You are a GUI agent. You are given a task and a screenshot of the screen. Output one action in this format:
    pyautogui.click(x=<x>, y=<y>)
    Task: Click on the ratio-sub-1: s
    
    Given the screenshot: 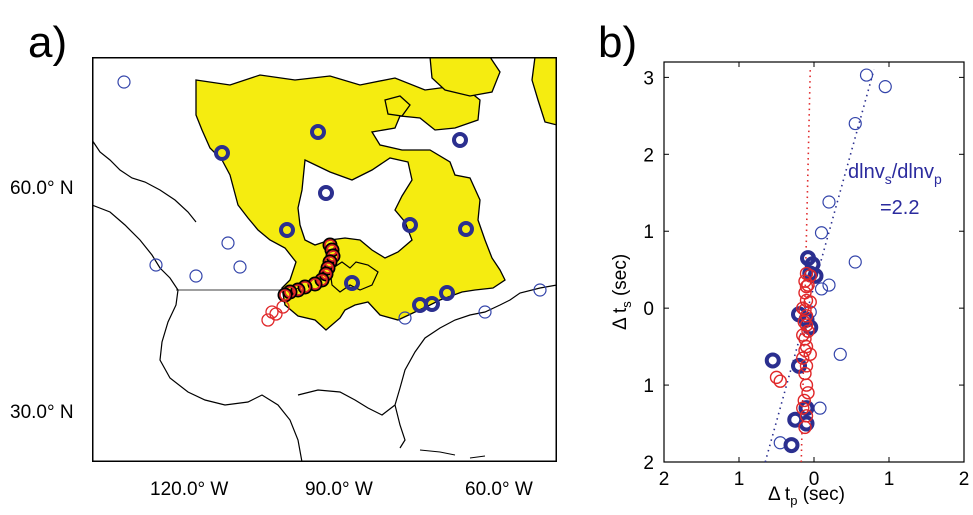 What is the action you would take?
    pyautogui.click(x=888, y=179)
    